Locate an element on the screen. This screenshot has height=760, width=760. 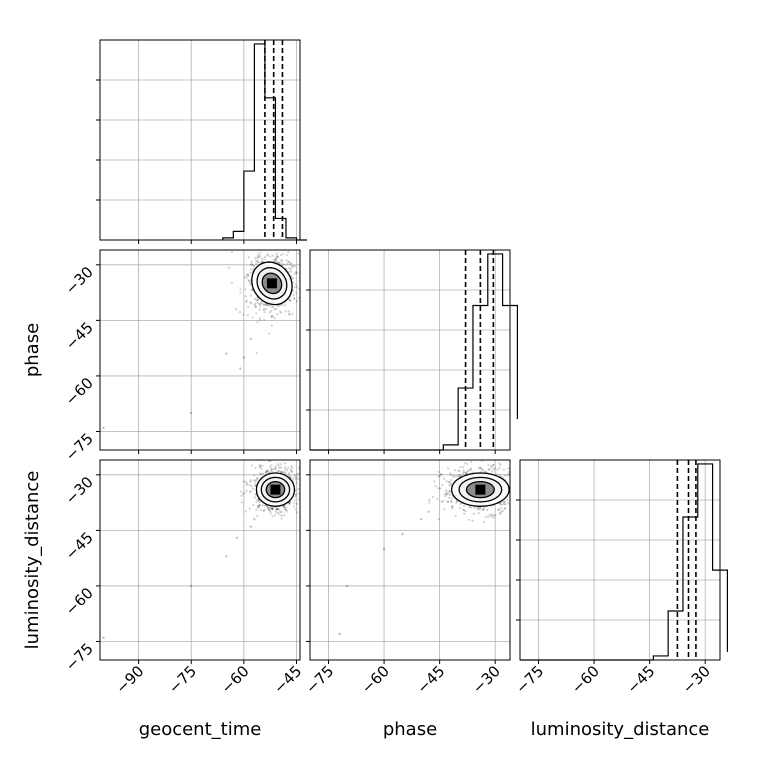
density-peak is located at coordinates (480, 489).